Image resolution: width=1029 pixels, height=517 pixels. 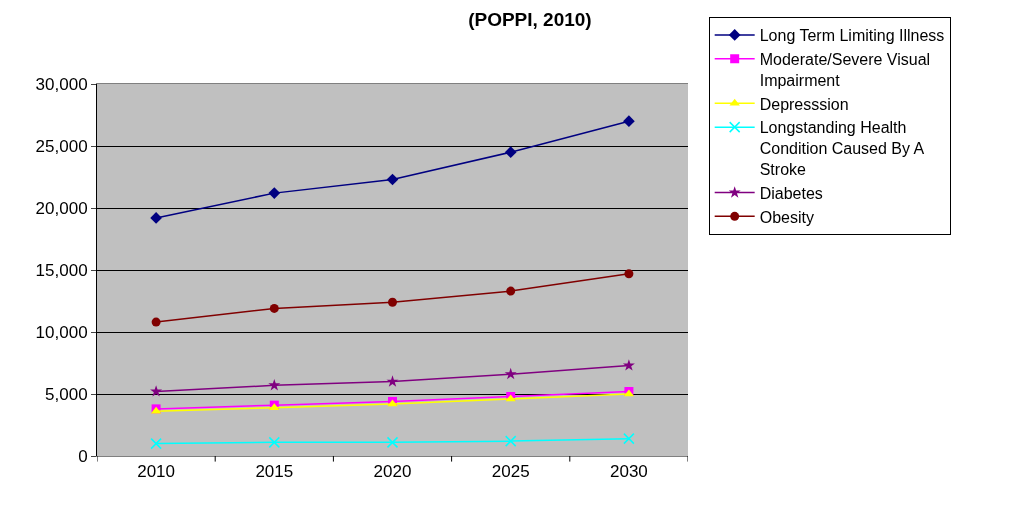 I want to click on x-tick-label: 2020, so click(x=392, y=472).